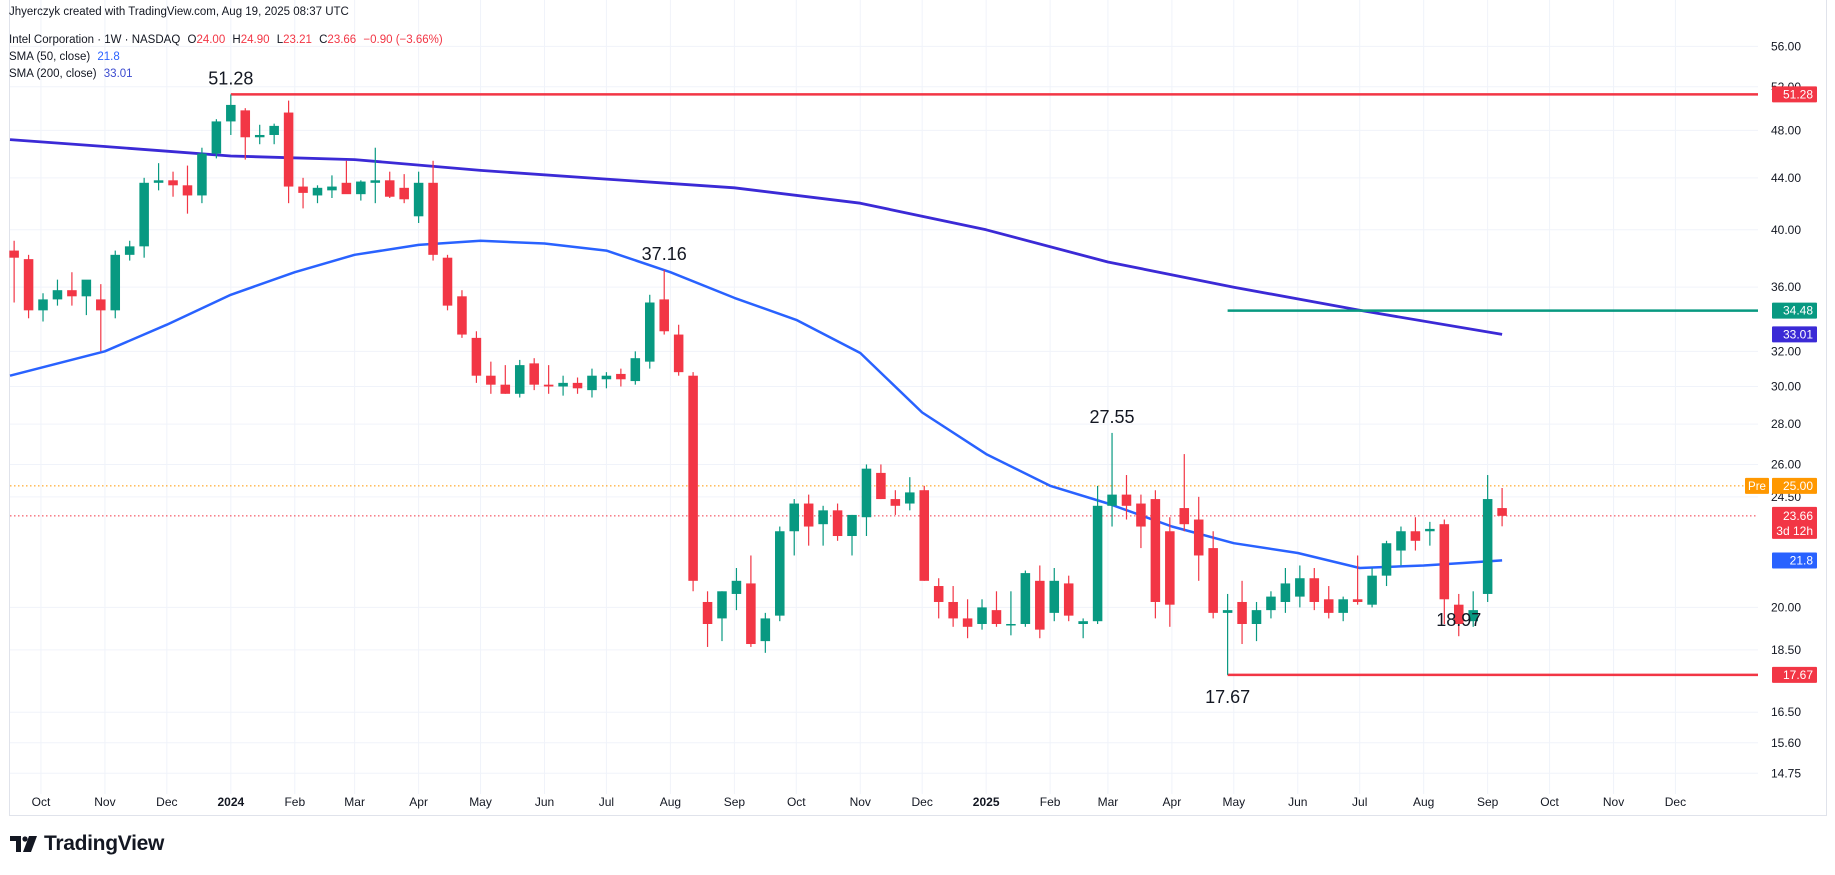  I want to click on price-annotation: 17.67, so click(1227, 697).